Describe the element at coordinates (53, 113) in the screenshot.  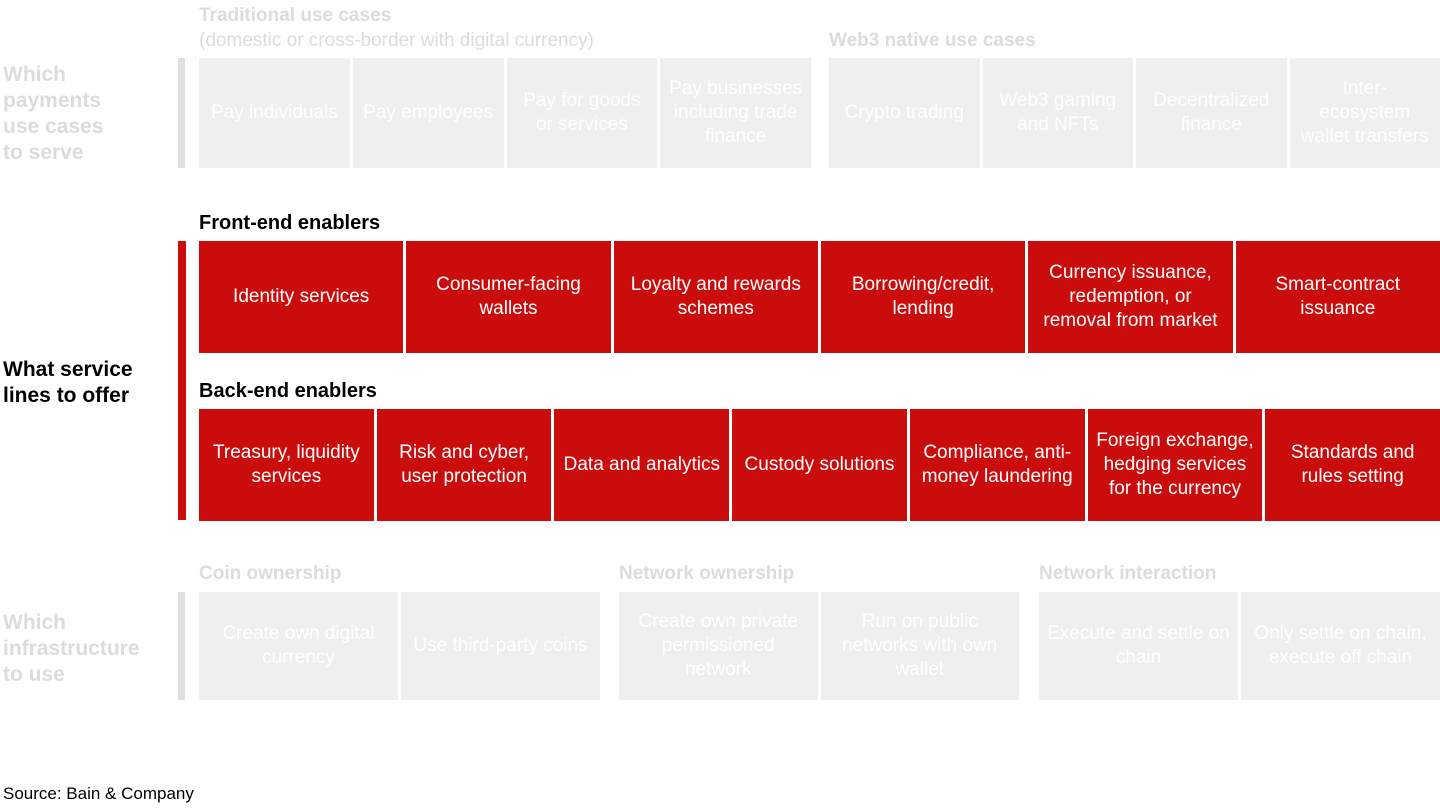
I see `side-label-use-cases: Which payments use cases to serve` at that location.